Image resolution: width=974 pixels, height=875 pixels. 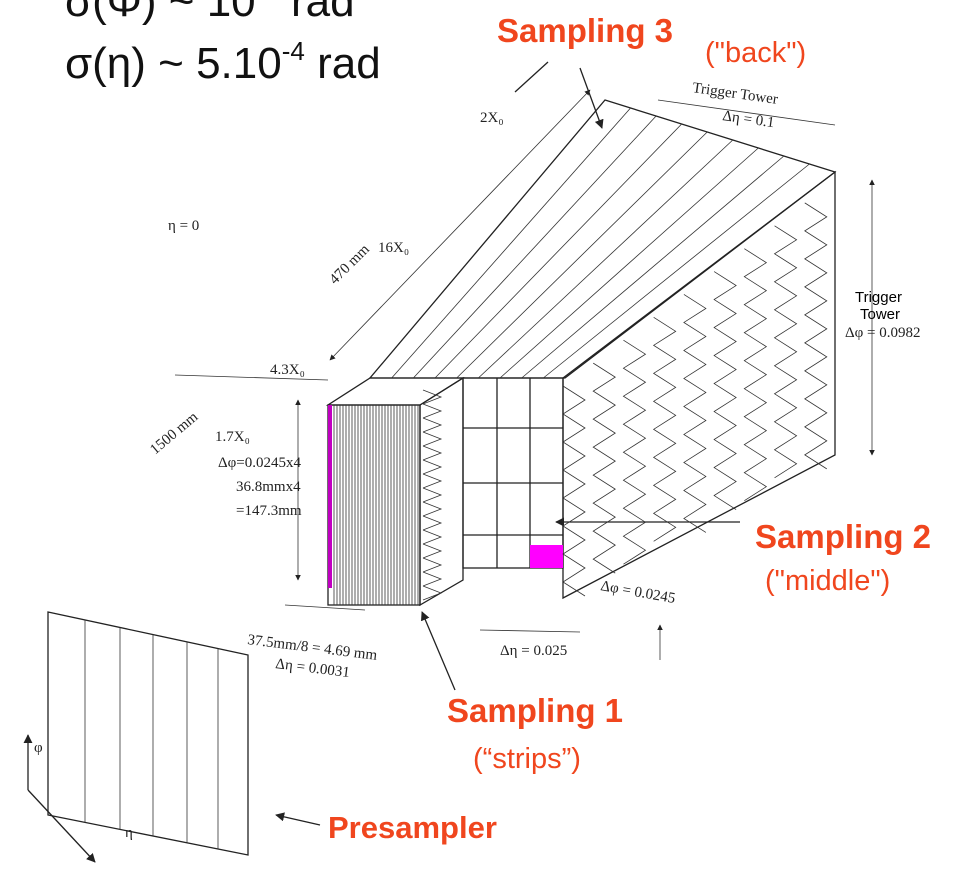 I want to click on sampling-name: Sampling 2, so click(x=843, y=536).